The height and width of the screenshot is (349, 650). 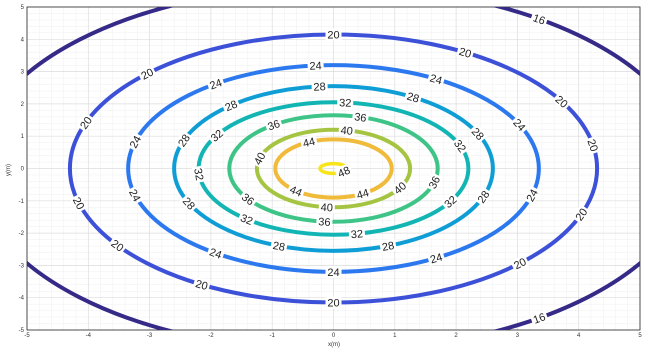 What do you see at coordinates (23, 105) in the screenshot?
I see `y-tick-label: 2` at bounding box center [23, 105].